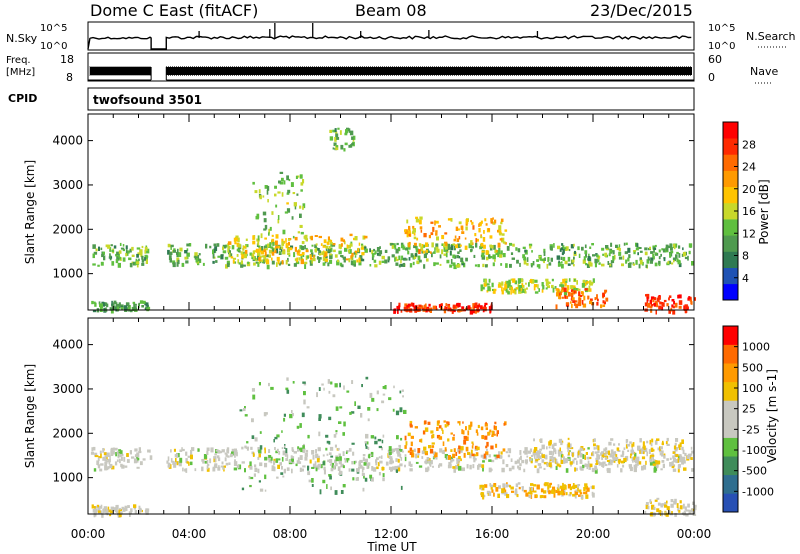  Describe the element at coordinates (749, 144) in the screenshot. I see `power-colorbar-tick-label: 28` at that location.